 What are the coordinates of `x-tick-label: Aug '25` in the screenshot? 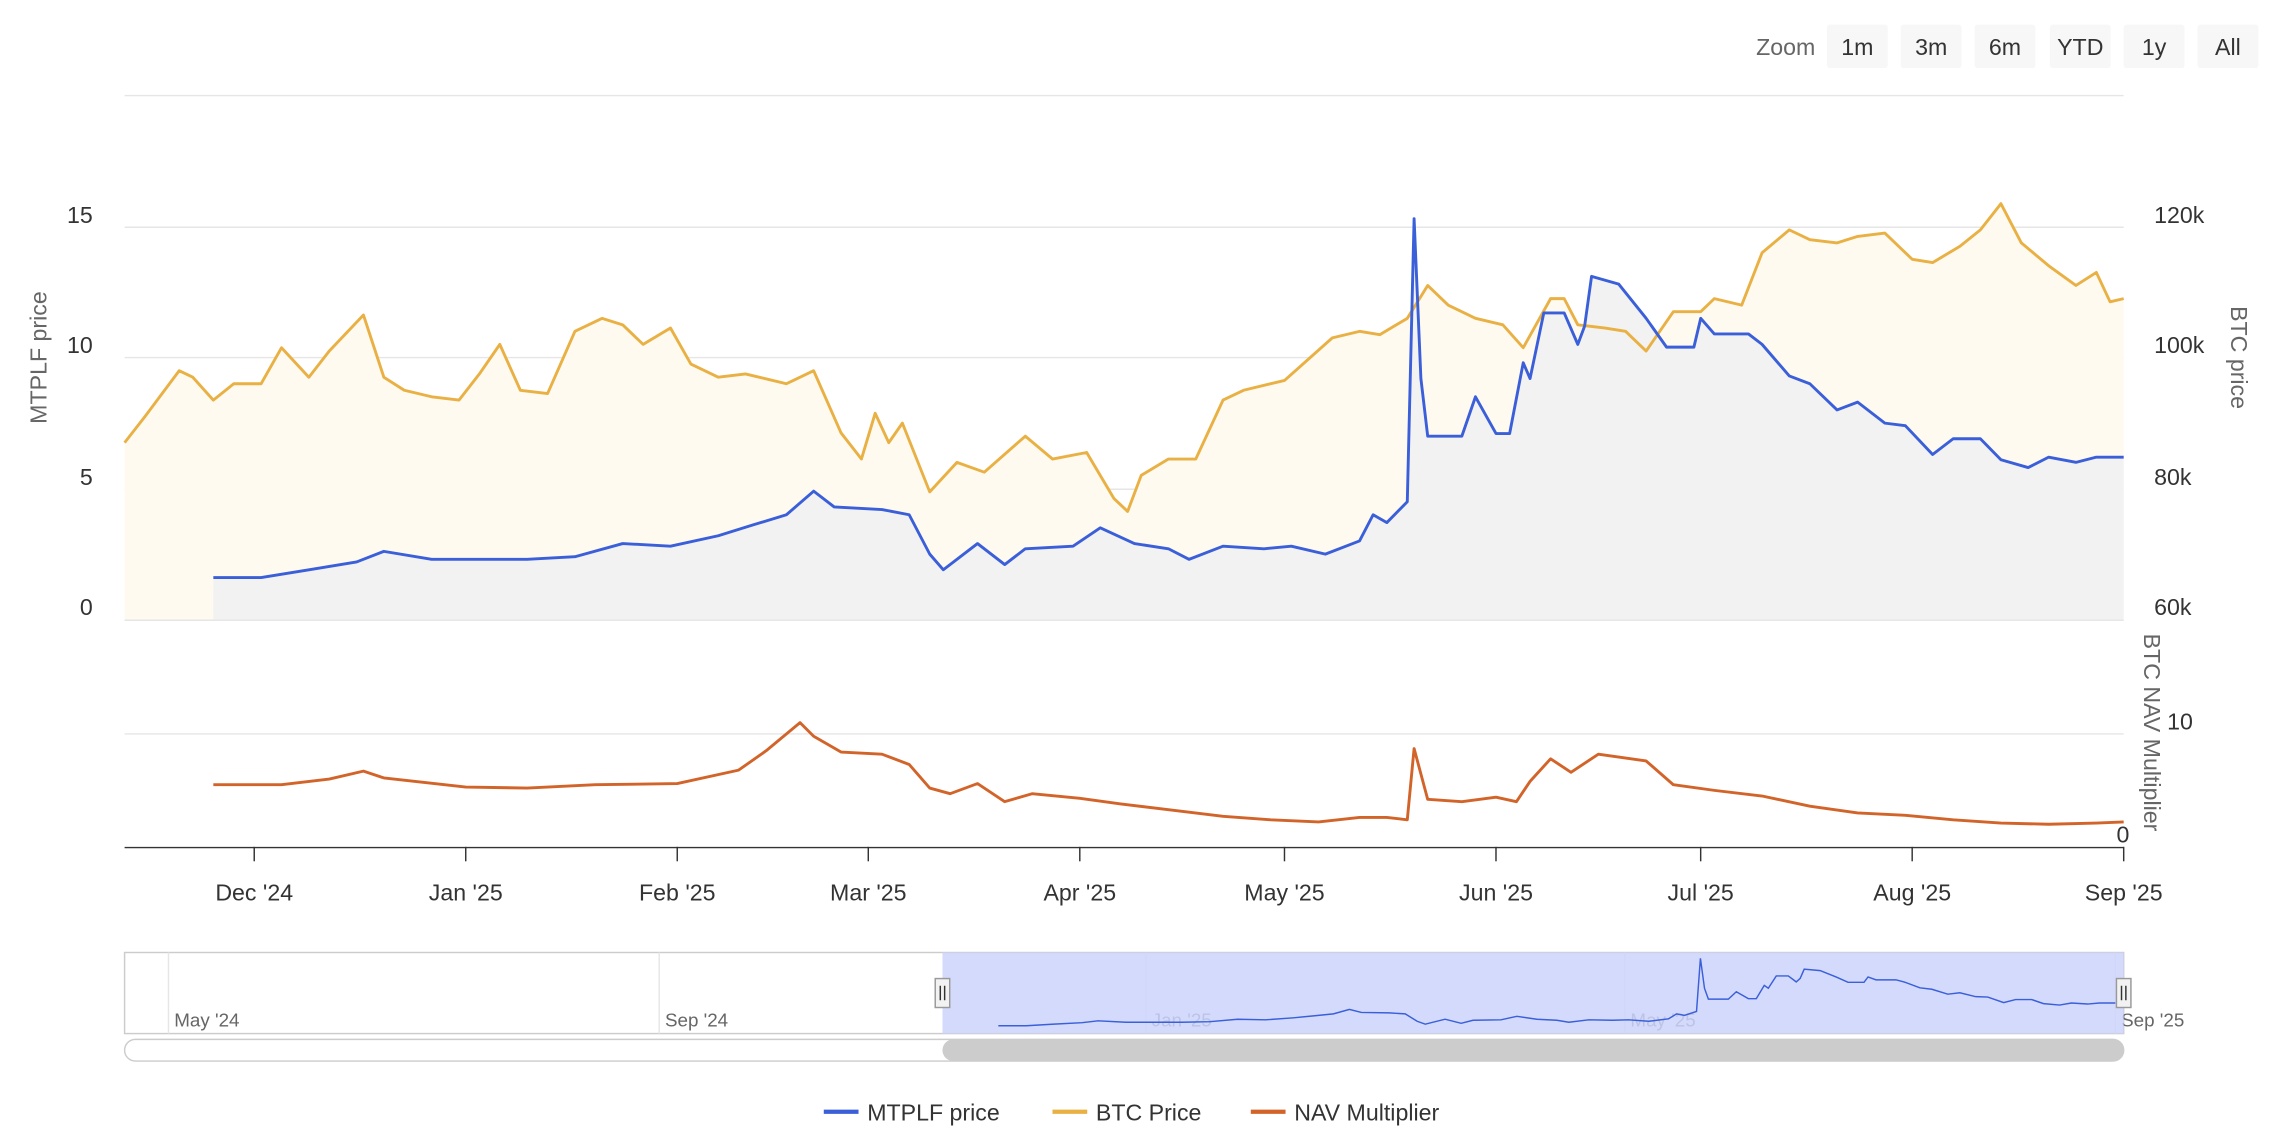 It's located at (1912, 892).